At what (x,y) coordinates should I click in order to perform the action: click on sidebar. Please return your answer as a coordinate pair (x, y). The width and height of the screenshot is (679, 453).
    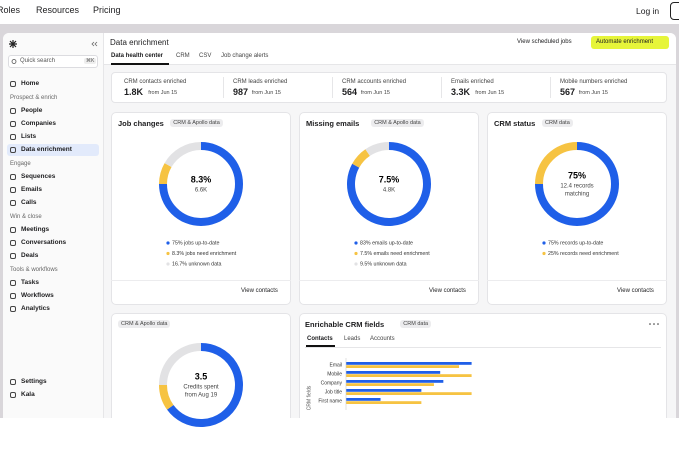
    Looking at the image, I should click on (53, 225).